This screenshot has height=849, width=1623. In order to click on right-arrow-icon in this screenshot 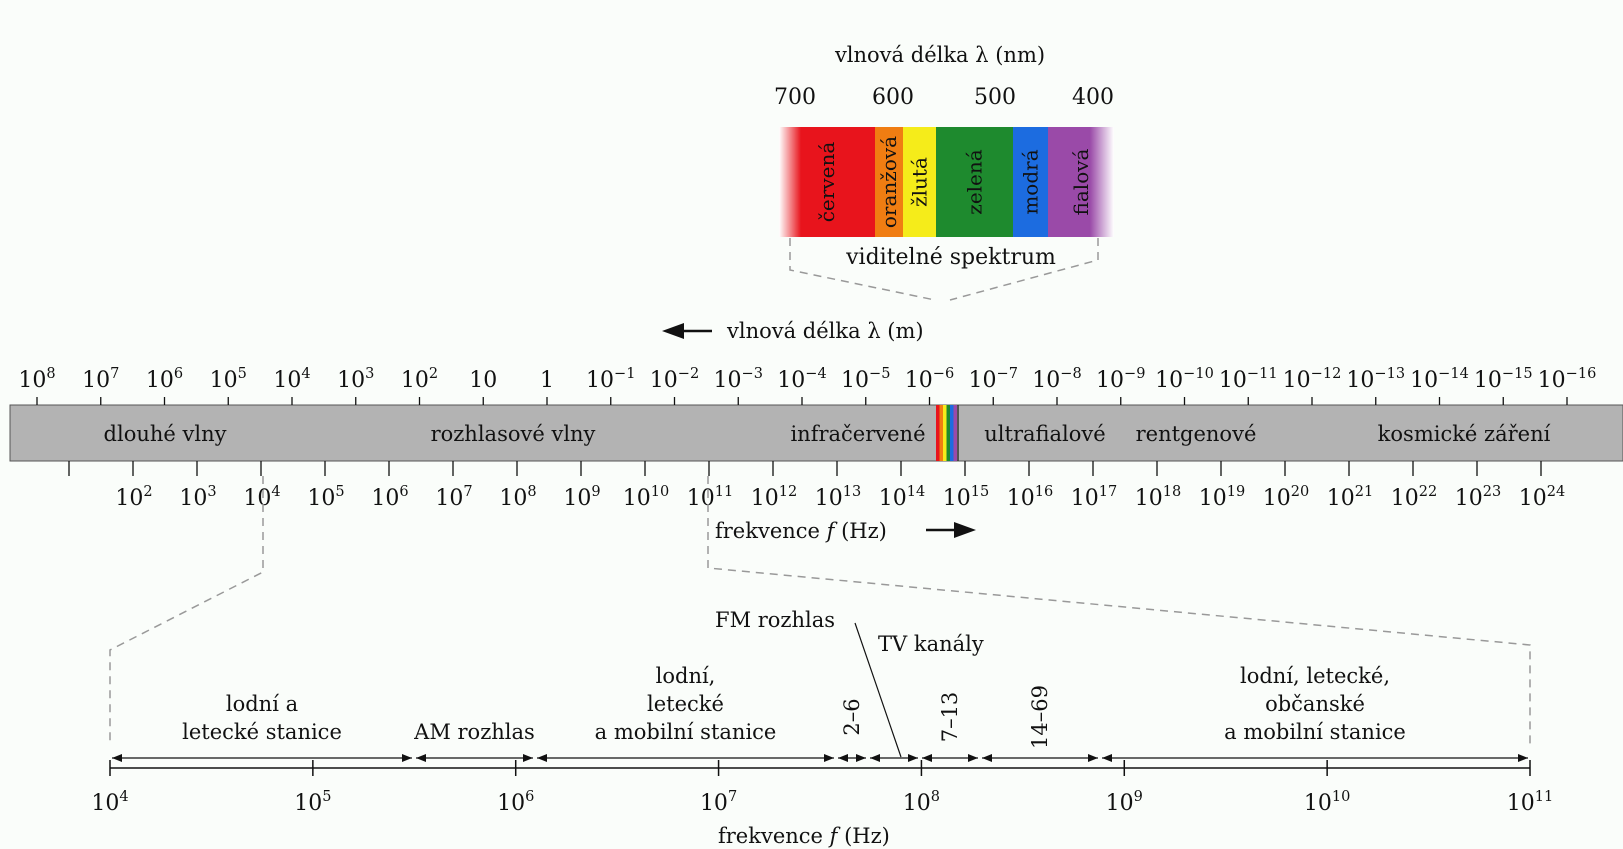, I will do `click(965, 530)`.